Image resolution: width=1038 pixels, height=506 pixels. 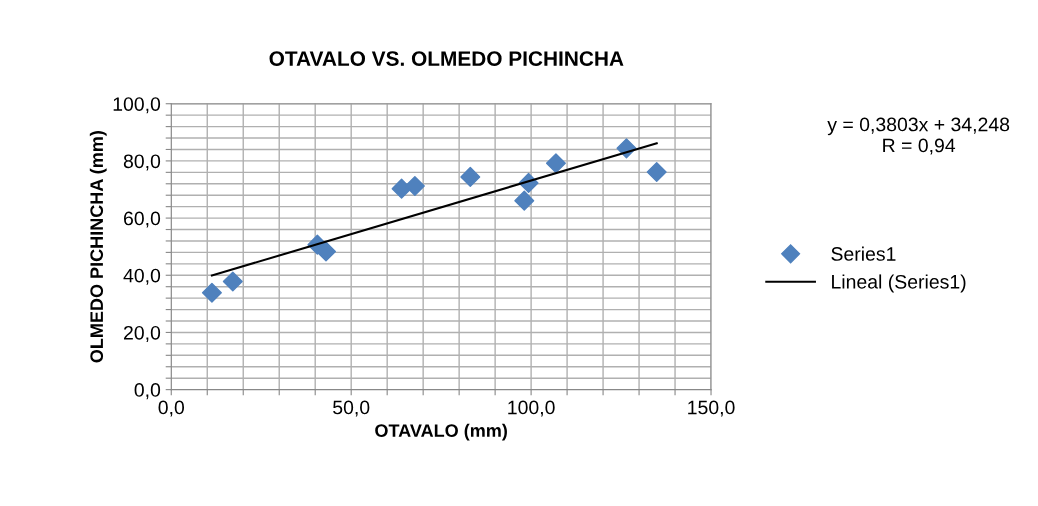 What do you see at coordinates (351, 408) in the screenshot?
I see `x-tick-label: 50,0` at bounding box center [351, 408].